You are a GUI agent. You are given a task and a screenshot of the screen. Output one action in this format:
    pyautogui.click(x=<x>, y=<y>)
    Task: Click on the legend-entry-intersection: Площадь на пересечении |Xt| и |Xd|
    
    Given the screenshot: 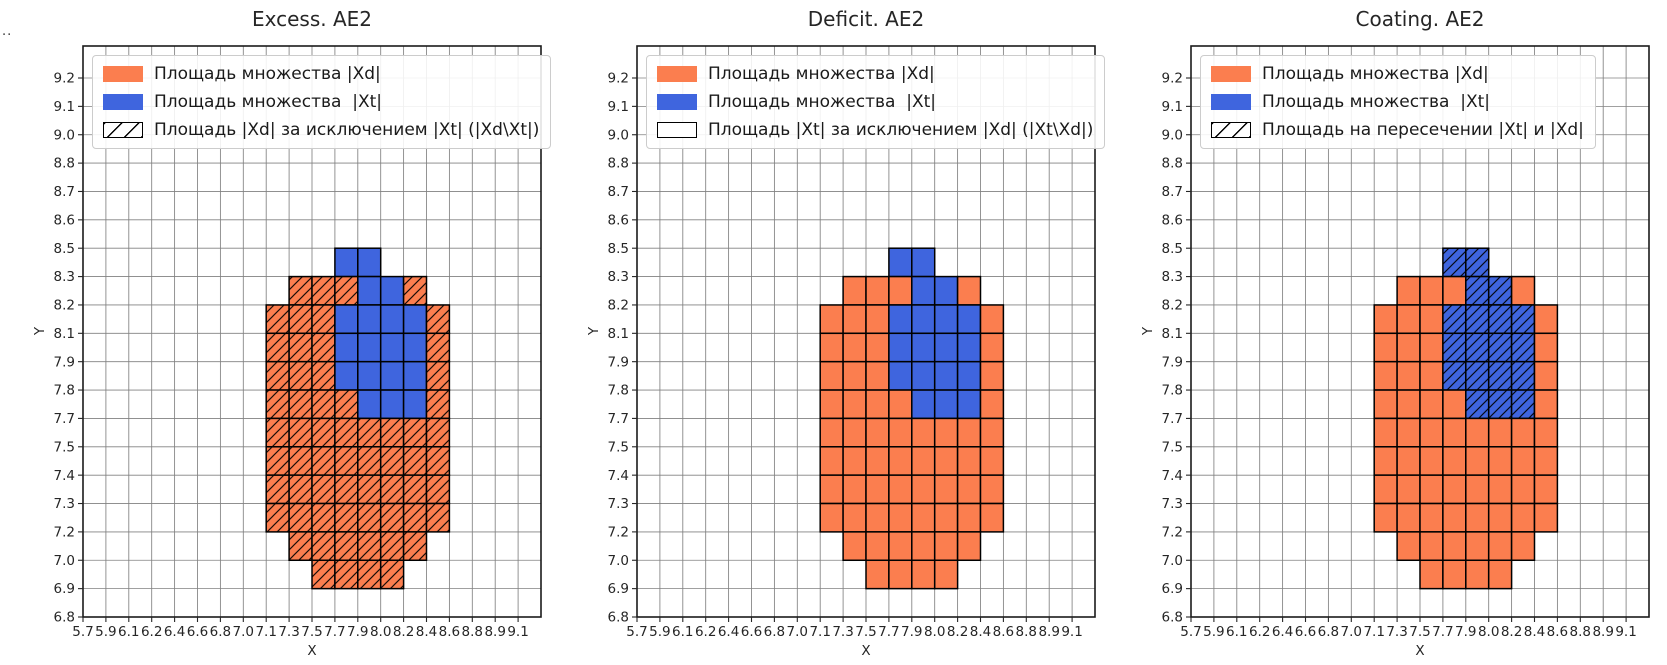 What is the action you would take?
    pyautogui.click(x=1397, y=130)
    